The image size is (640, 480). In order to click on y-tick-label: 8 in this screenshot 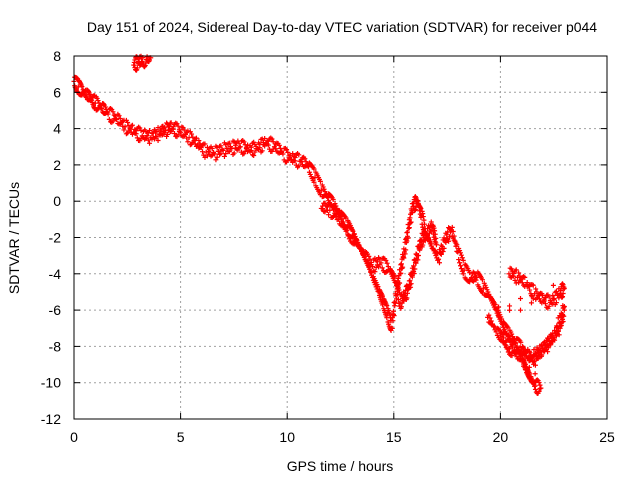, I will do `click(57, 56)`.